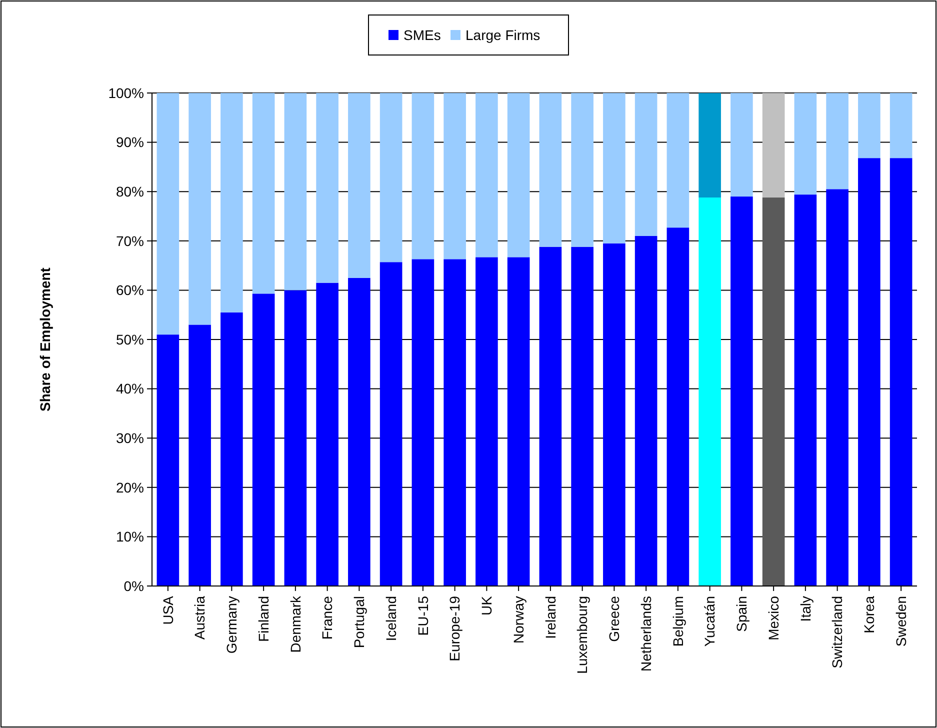 The image size is (937, 728). I want to click on x-tick-label: Finland, so click(263, 619).